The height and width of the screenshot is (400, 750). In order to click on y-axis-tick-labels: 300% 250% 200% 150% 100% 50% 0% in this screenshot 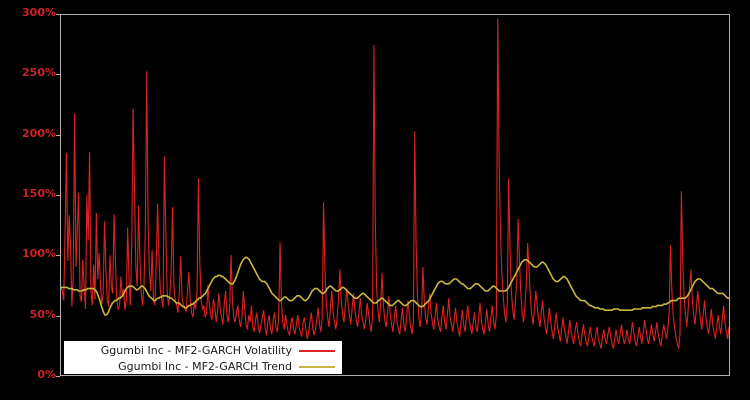, I will do `click(30, 200)`.